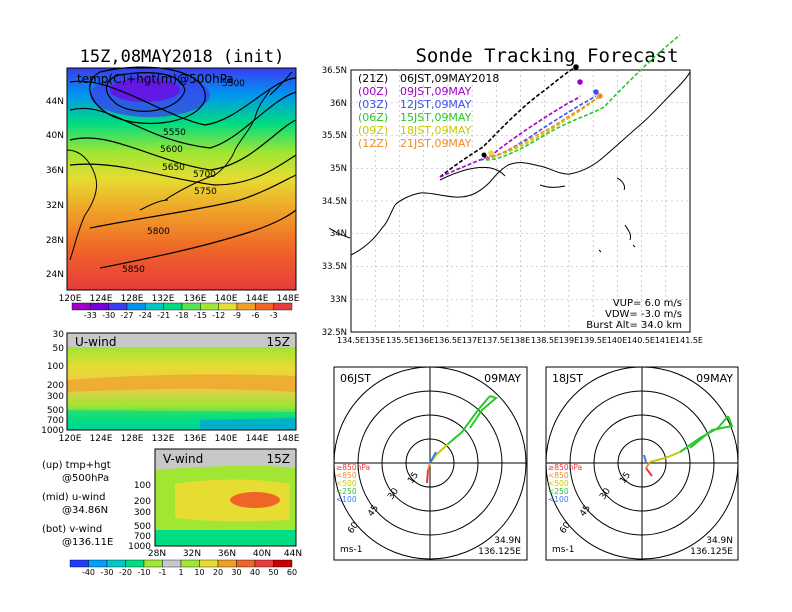 This screenshot has height=612, width=792. Describe the element at coordinates (158, 232) in the screenshot. I see `contour-label: 5800` at that location.